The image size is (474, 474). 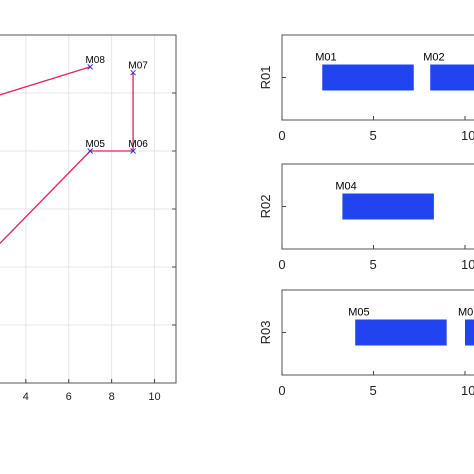 I want to click on task-label: M01, so click(x=325, y=58).